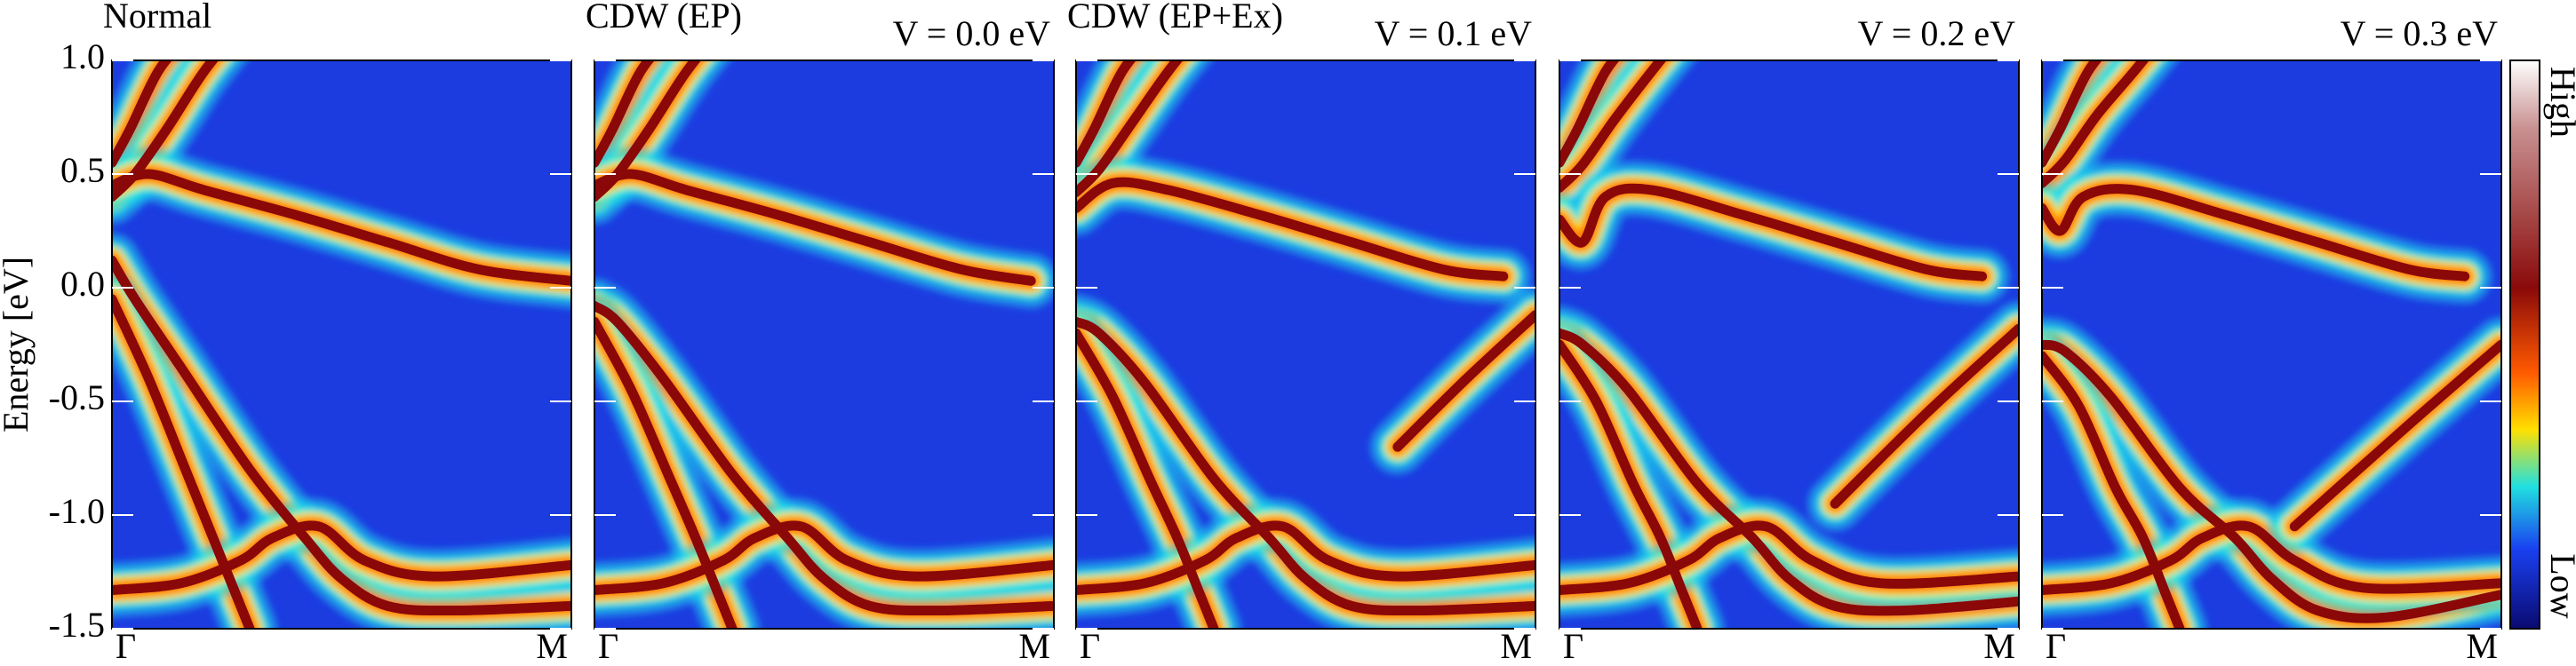  What do you see at coordinates (77, 397) in the screenshot?
I see `y-tick-label: -0.5` at bounding box center [77, 397].